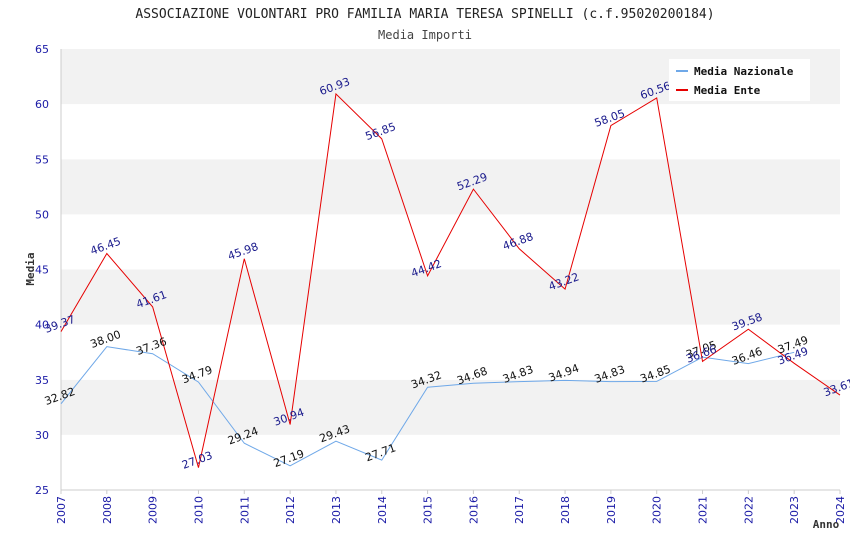 Image resolution: width=850 pixels, height=550 pixels. Describe the element at coordinates (473, 510) in the screenshot. I see `x-tick-label: 2016` at that location.